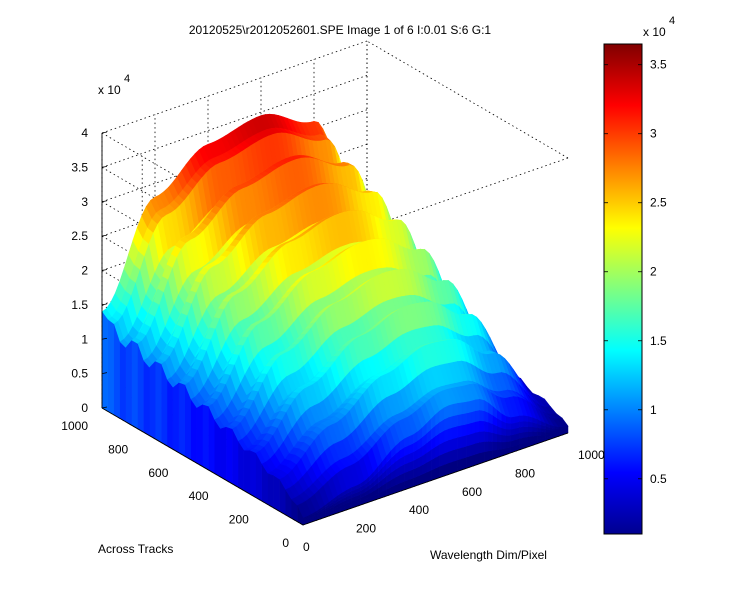 This screenshot has height=600, width=750. I want to click on colorbar: 0.5 1 1.5 2 2.5 3 3.5 x 10 4, so click(639, 275).